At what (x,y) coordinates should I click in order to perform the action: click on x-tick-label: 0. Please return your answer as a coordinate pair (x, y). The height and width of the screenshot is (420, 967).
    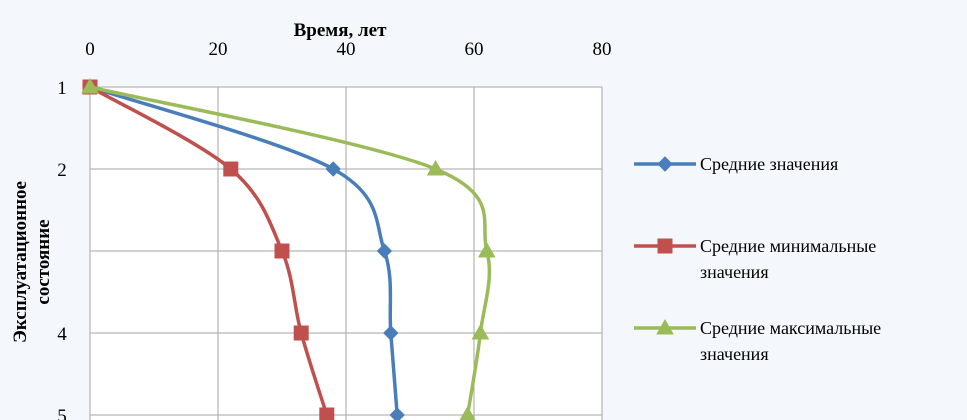
    Looking at the image, I should click on (90, 49).